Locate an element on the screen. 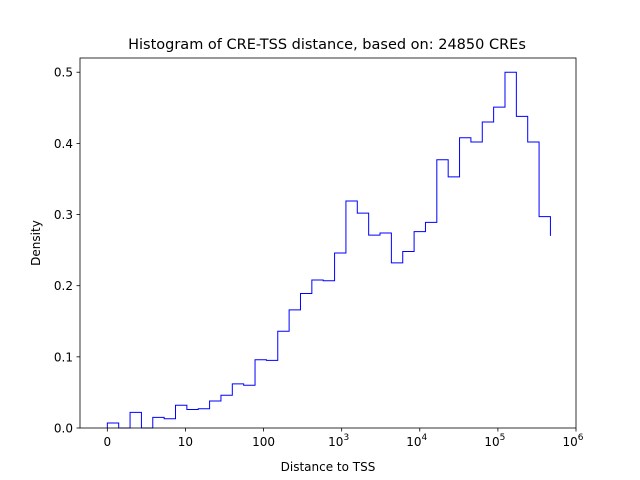 The width and height of the screenshot is (640, 480). y-tick-label: 0.0 is located at coordinates (63, 429).